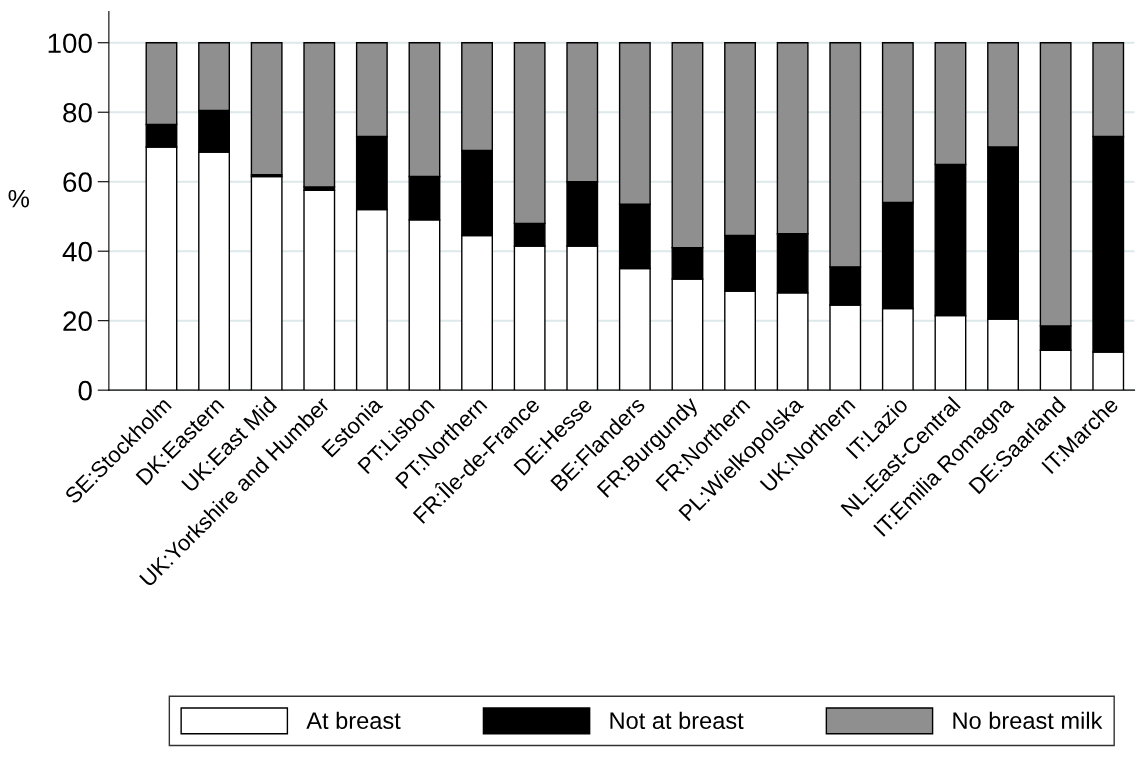 The image size is (1146, 765). Describe the element at coordinates (1028, 720) in the screenshot. I see `legend-label: No breast milk` at that location.